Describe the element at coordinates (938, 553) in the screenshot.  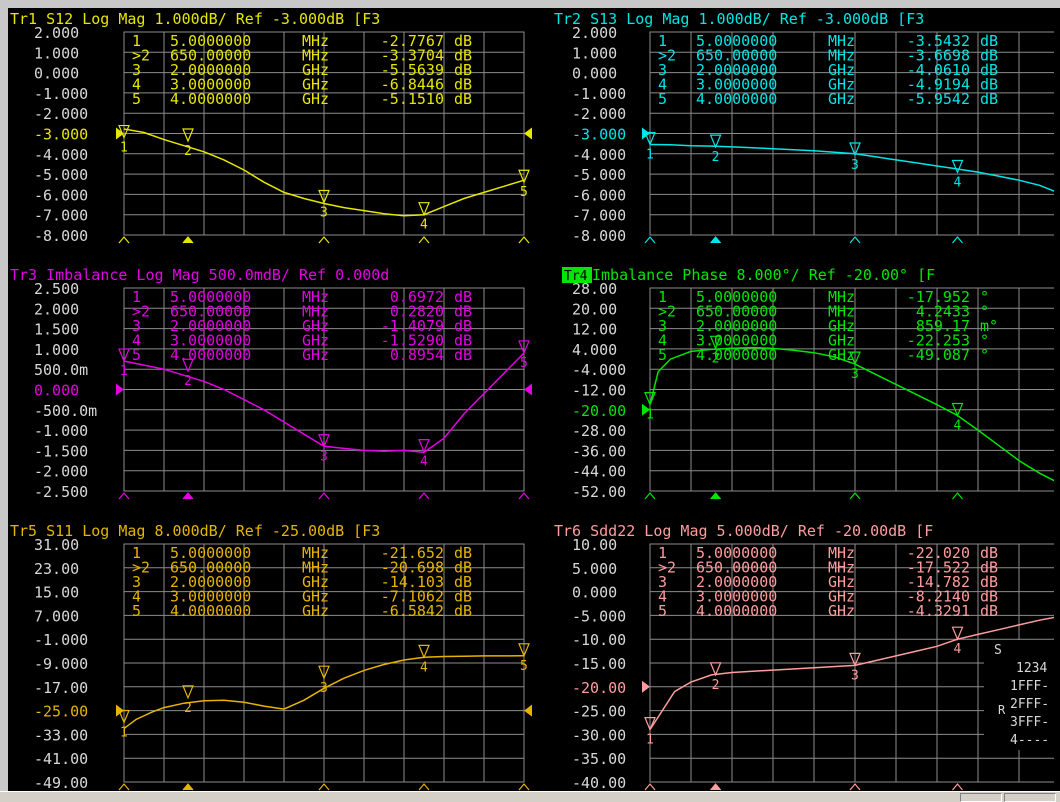
I see `marker-value: -22.020` at that location.